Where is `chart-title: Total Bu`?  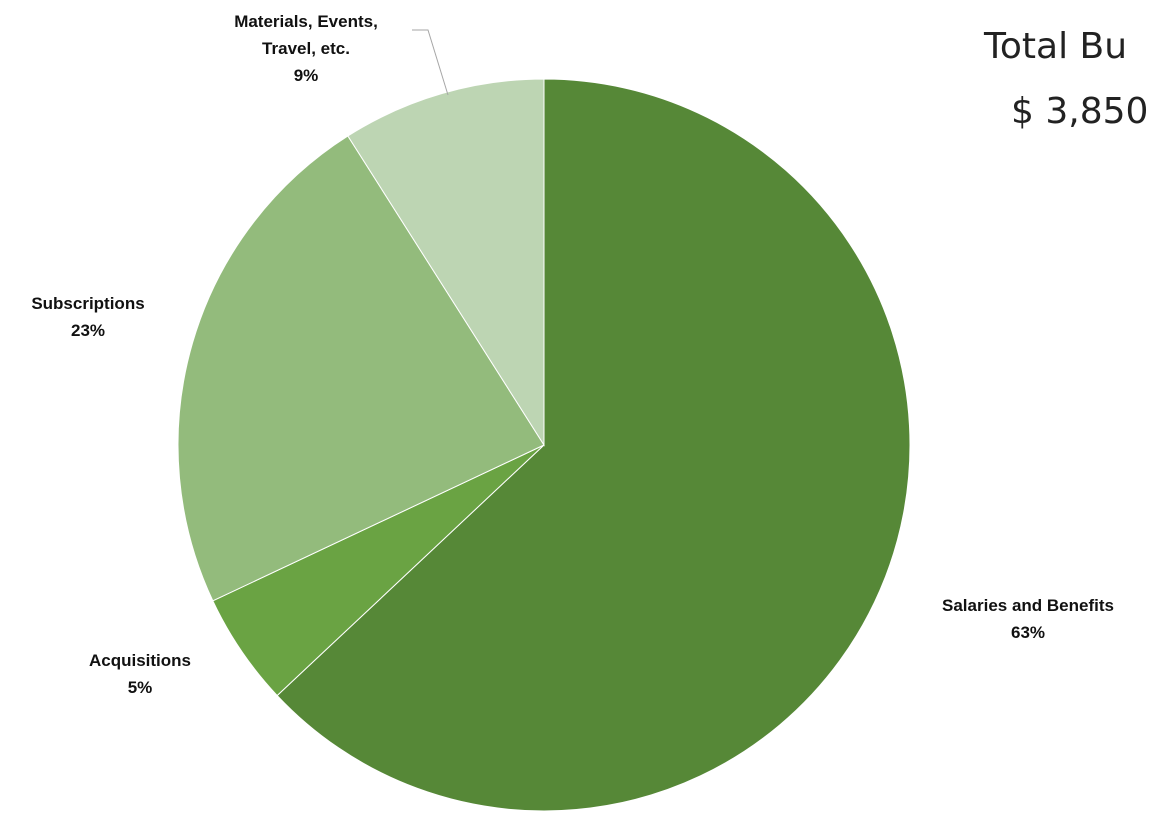
chart-title: Total Bu is located at coordinates (1055, 46).